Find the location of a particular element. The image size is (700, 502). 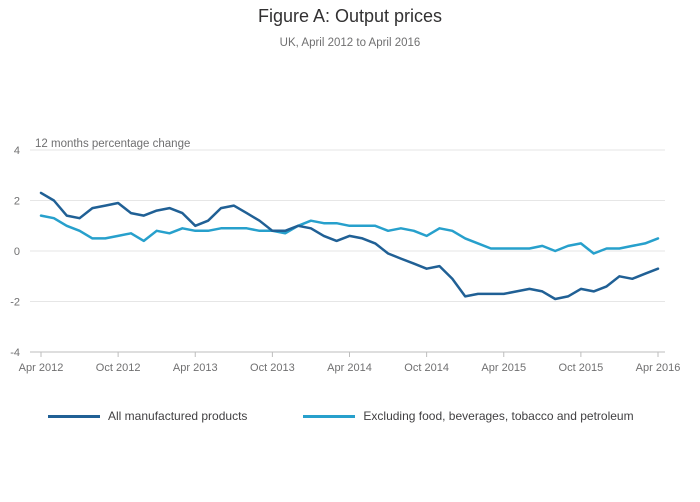

legend-label-all-manufactured: All manufactured products is located at coordinates (178, 416).